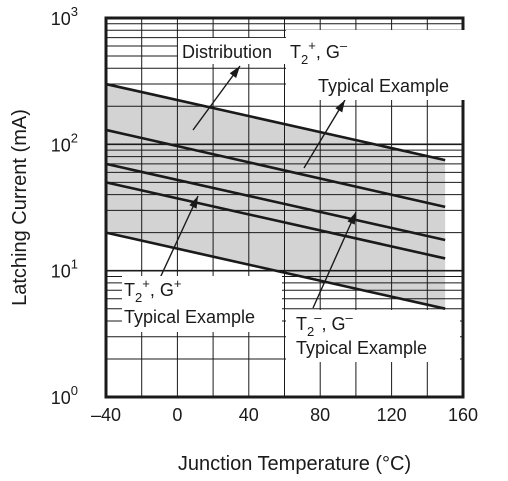 Image resolution: width=508 pixels, height=481 pixels. What do you see at coordinates (275, 270) in the screenshot?
I see `distribution-lower-line` at bounding box center [275, 270].